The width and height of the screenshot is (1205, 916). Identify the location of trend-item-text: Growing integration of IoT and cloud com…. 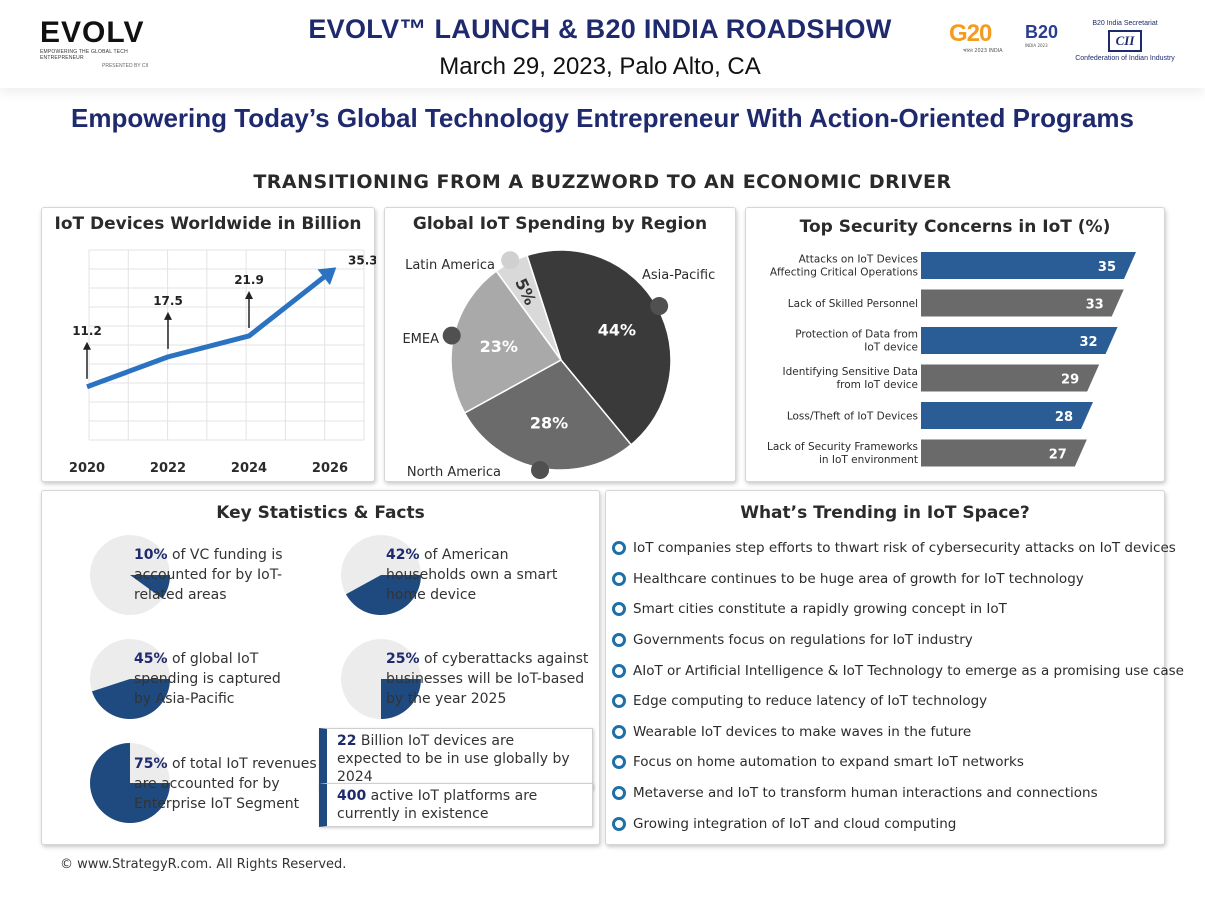
(795, 823).